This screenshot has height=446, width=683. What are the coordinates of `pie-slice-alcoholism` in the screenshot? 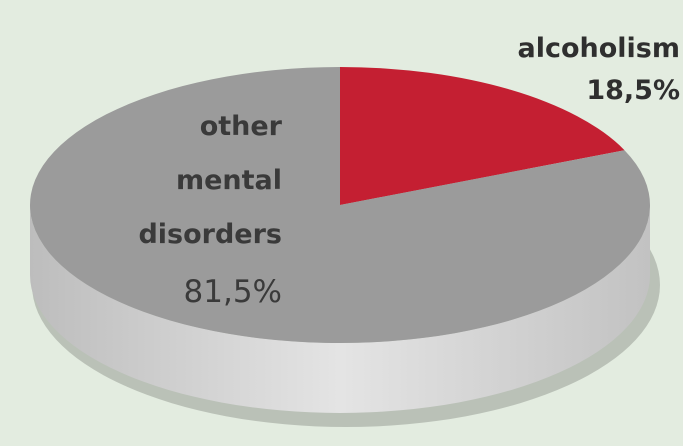 It's located at (482, 136).